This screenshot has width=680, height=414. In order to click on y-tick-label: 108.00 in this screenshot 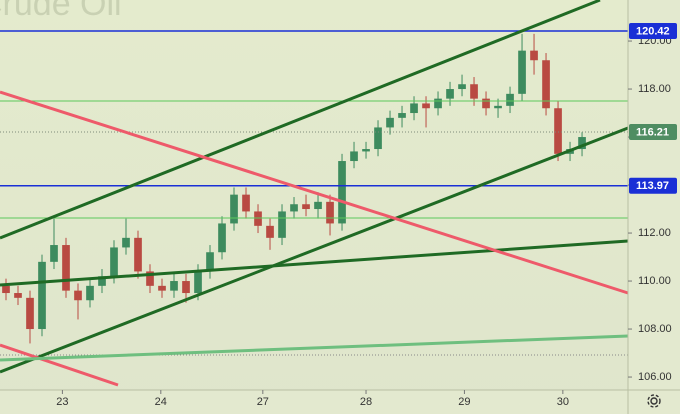, I will do `click(655, 329)`.